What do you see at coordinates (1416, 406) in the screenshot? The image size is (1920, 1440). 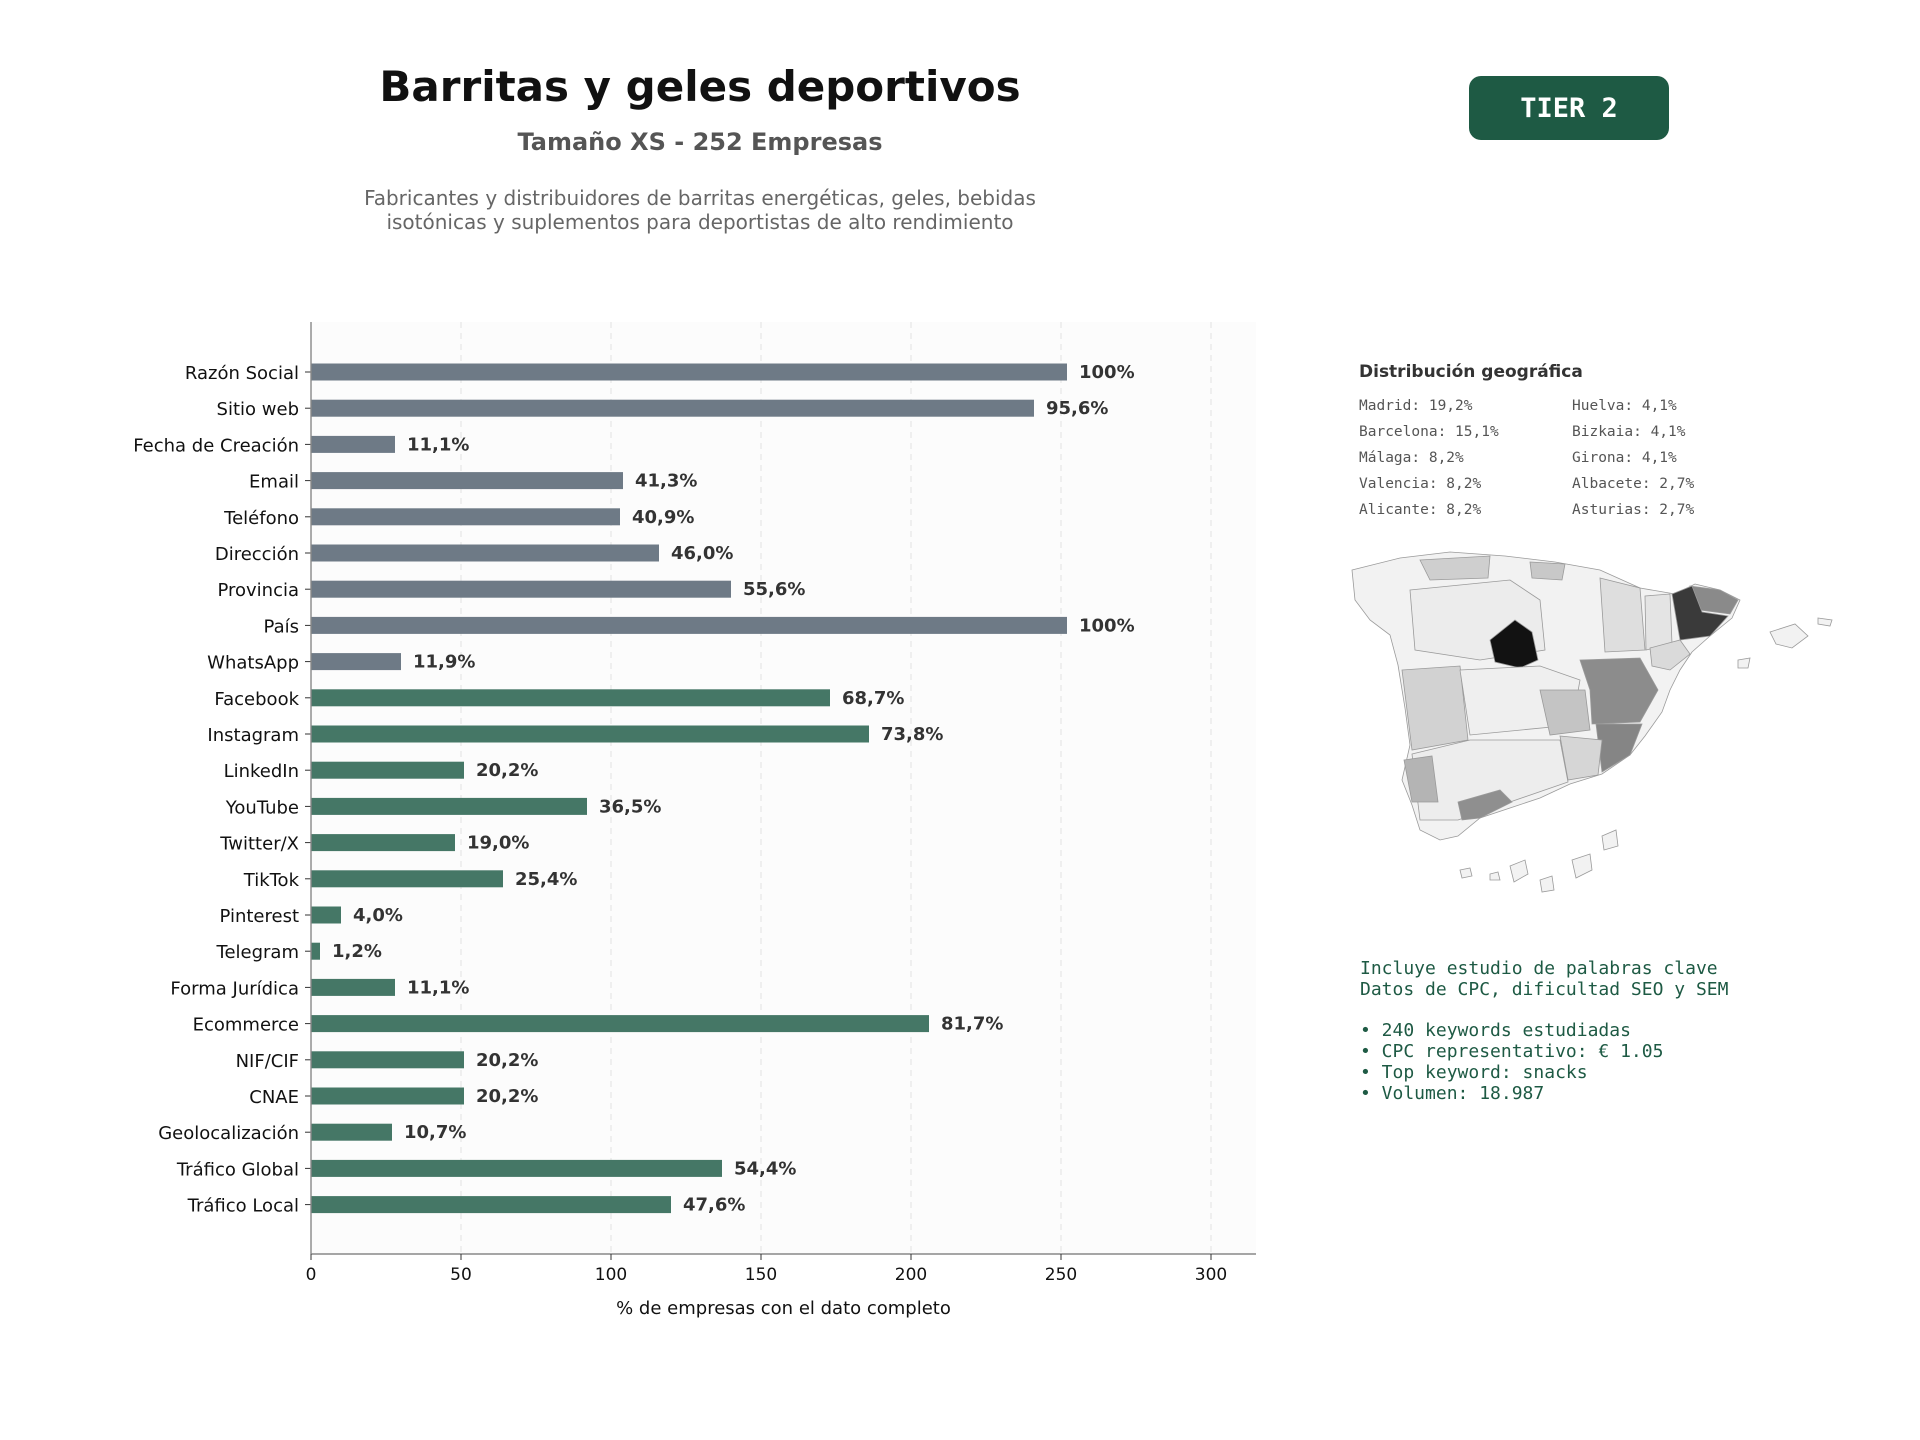 I see `geo-item: Madrid: 19,2%` at bounding box center [1416, 406].